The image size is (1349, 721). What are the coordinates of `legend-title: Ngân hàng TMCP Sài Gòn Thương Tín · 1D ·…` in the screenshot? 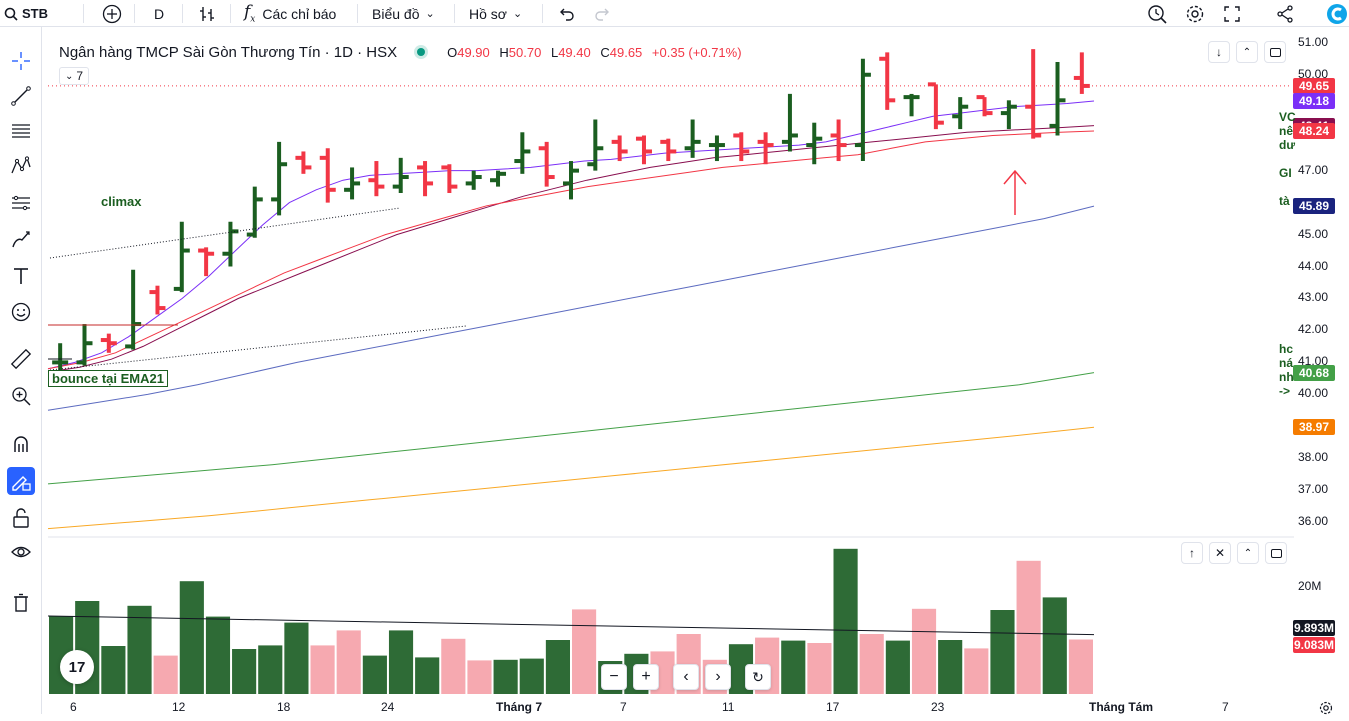 It's located at (228, 52).